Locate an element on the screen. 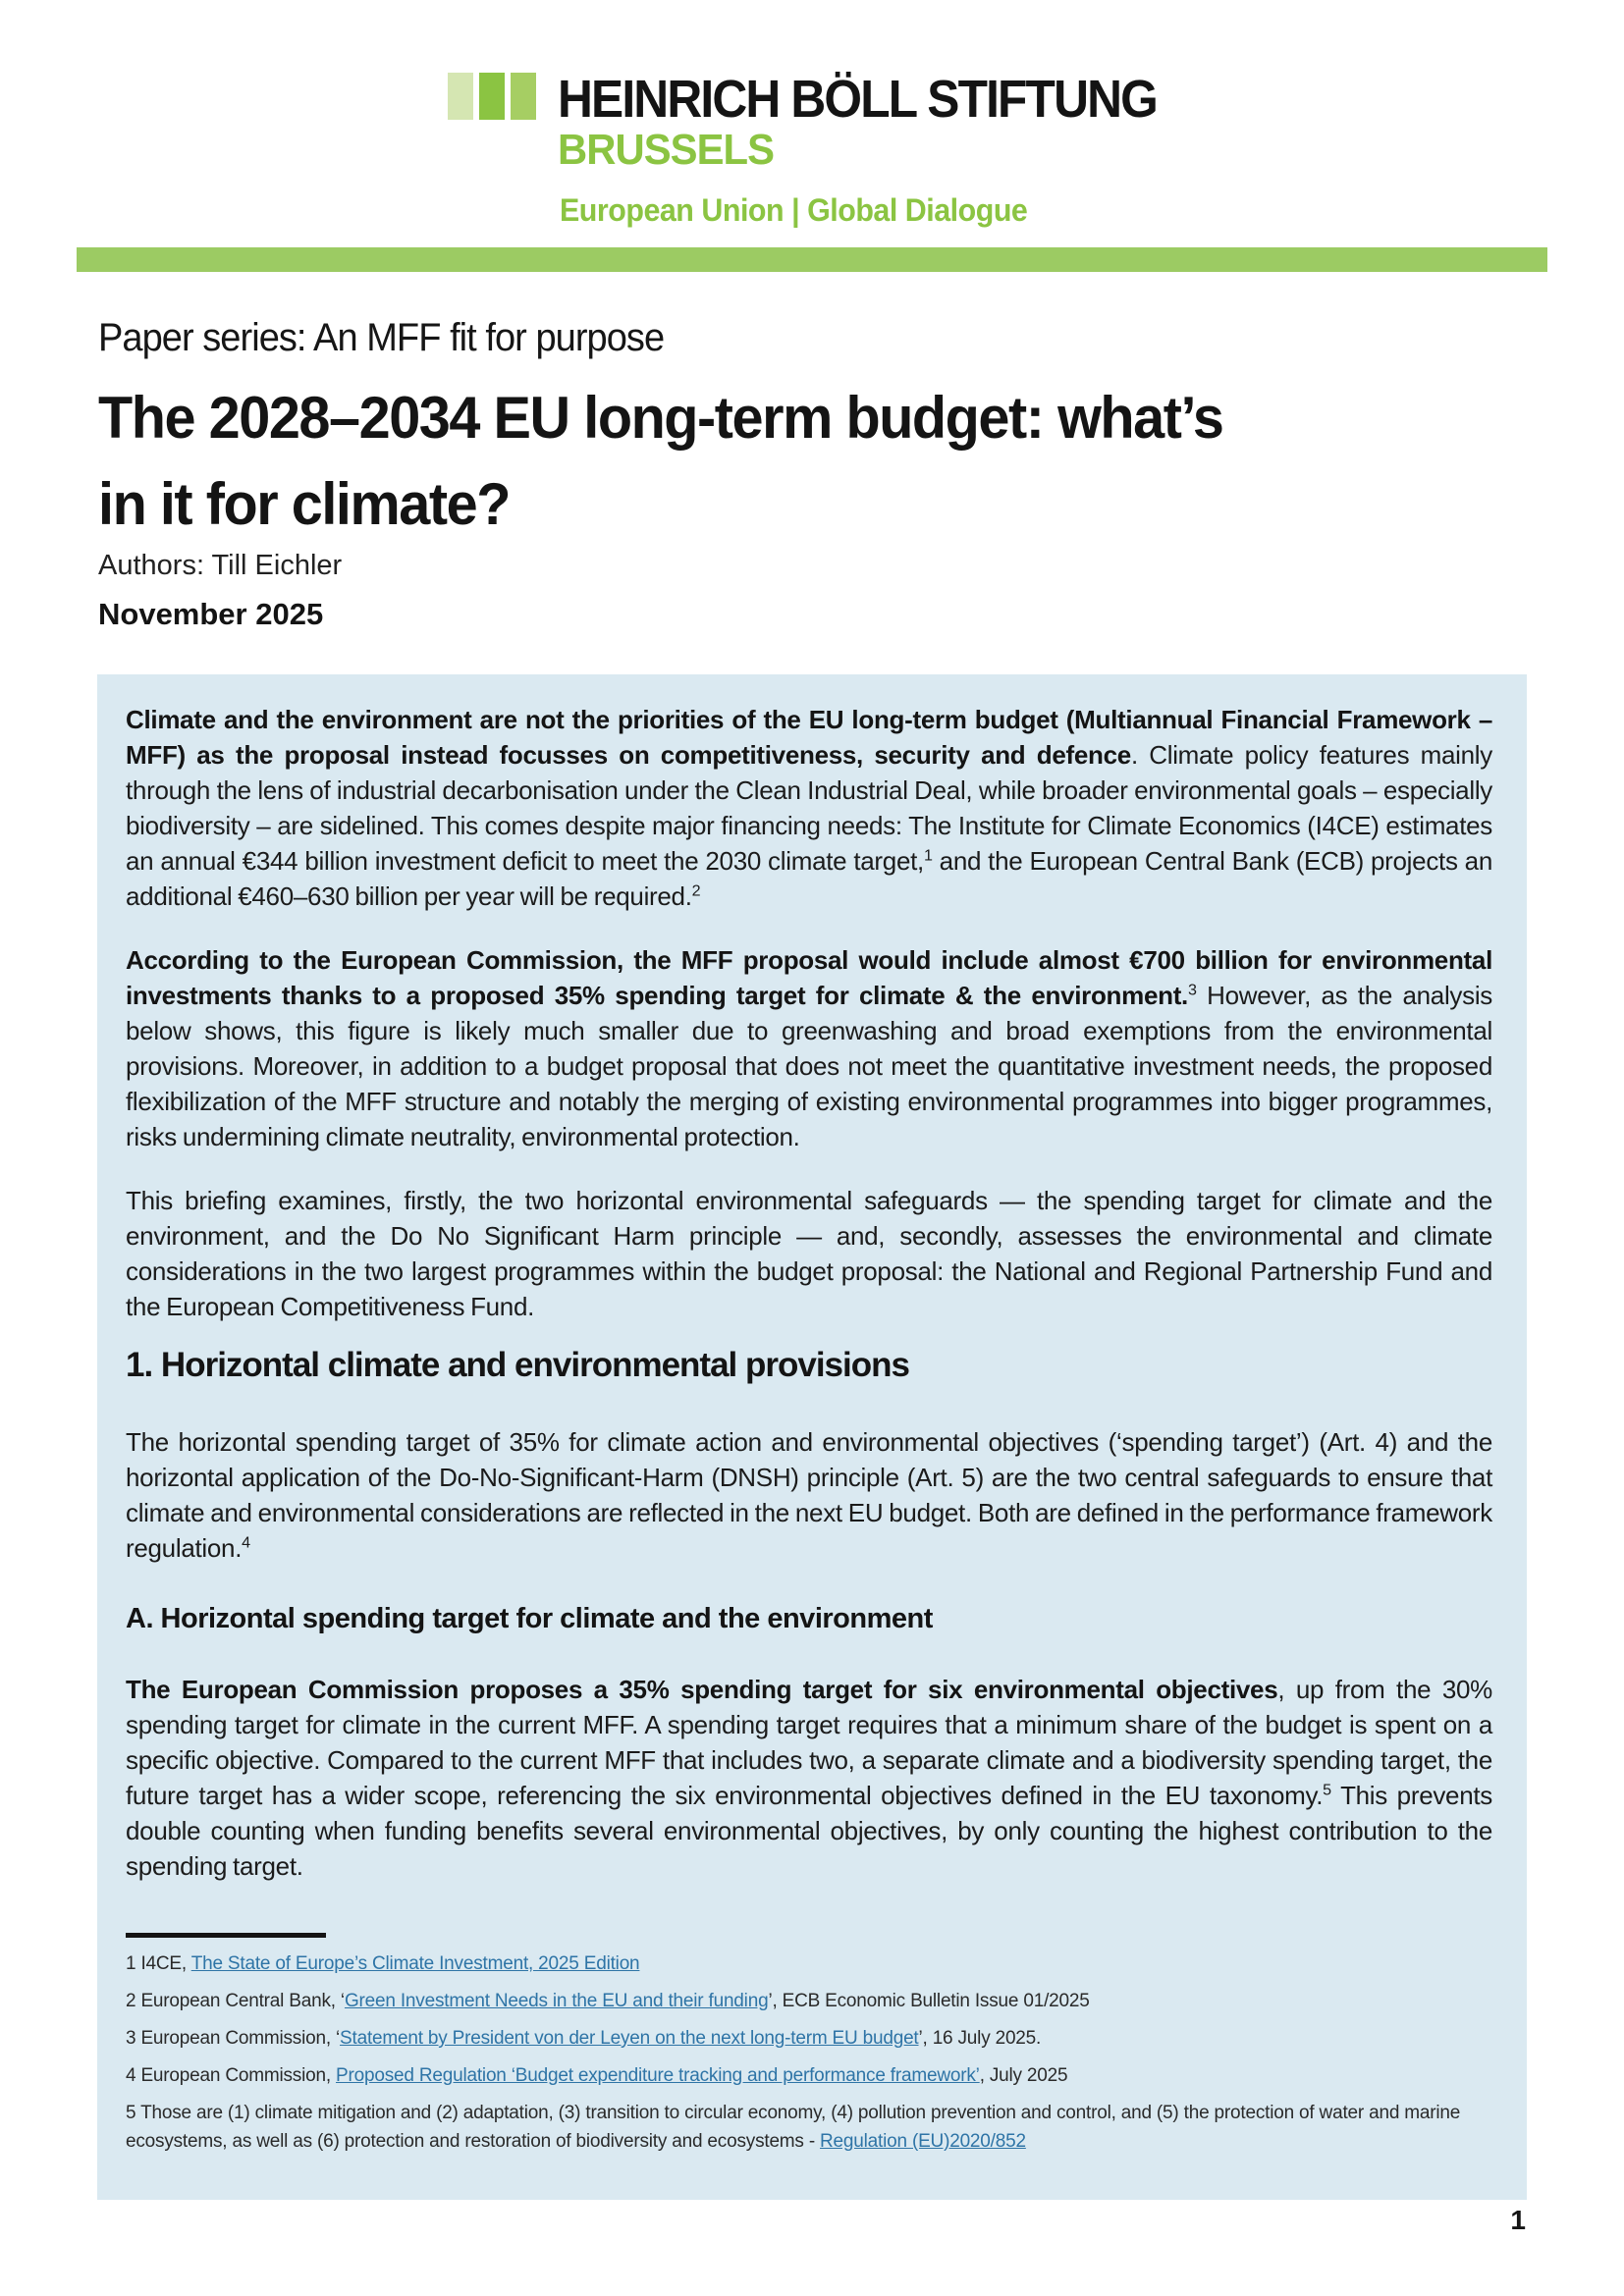 Image resolution: width=1624 pixels, height=2296 pixels. series-title: Paper series: An MFF fit for purpose is located at coordinates (381, 337).